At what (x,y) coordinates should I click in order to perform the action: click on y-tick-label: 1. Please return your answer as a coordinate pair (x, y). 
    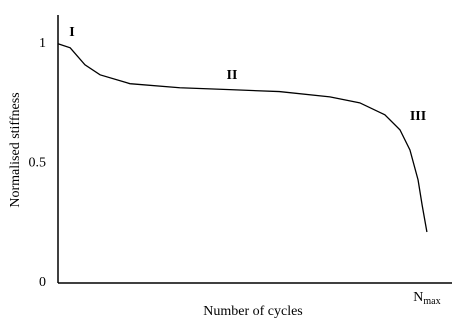
    Looking at the image, I should click on (42, 43).